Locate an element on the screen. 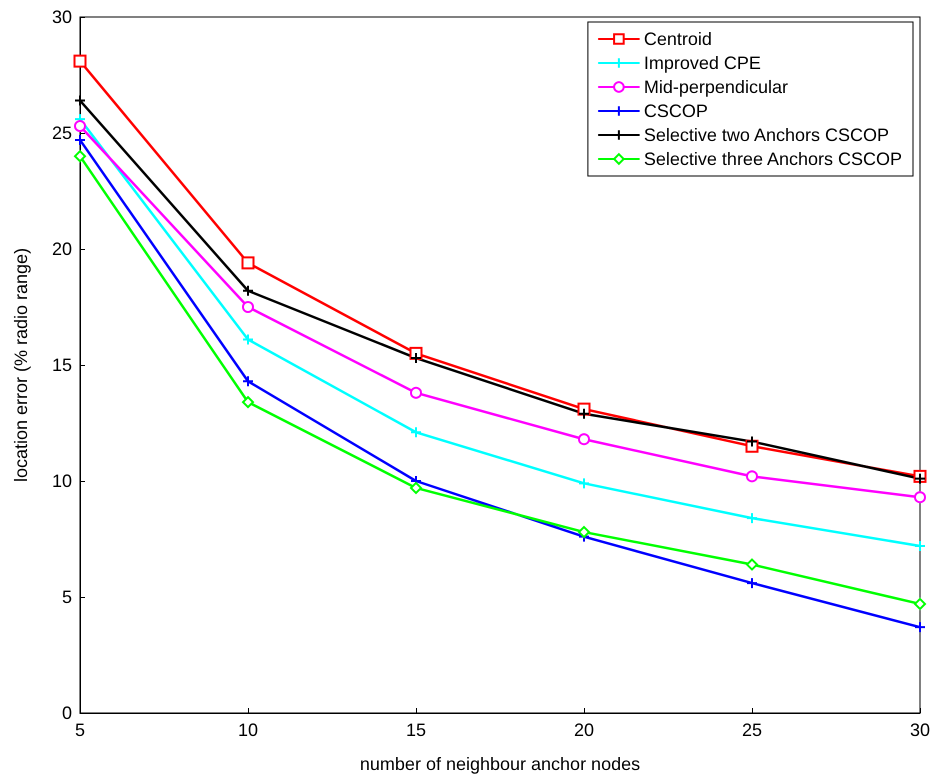 This screenshot has width=935, height=784. y-tick-label: 15 is located at coordinates (62, 365).